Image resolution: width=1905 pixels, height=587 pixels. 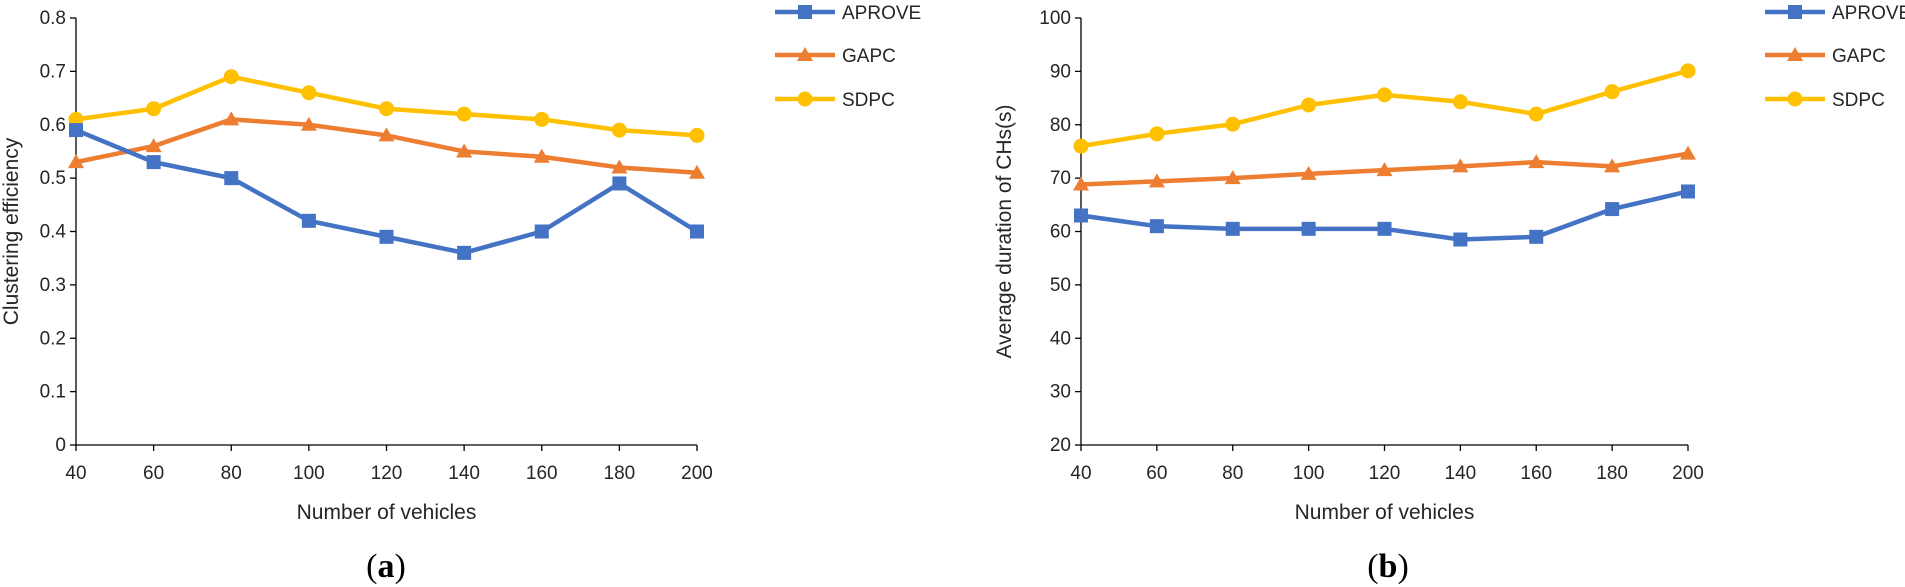 I want to click on panel-label: (b), so click(x=1388, y=566).